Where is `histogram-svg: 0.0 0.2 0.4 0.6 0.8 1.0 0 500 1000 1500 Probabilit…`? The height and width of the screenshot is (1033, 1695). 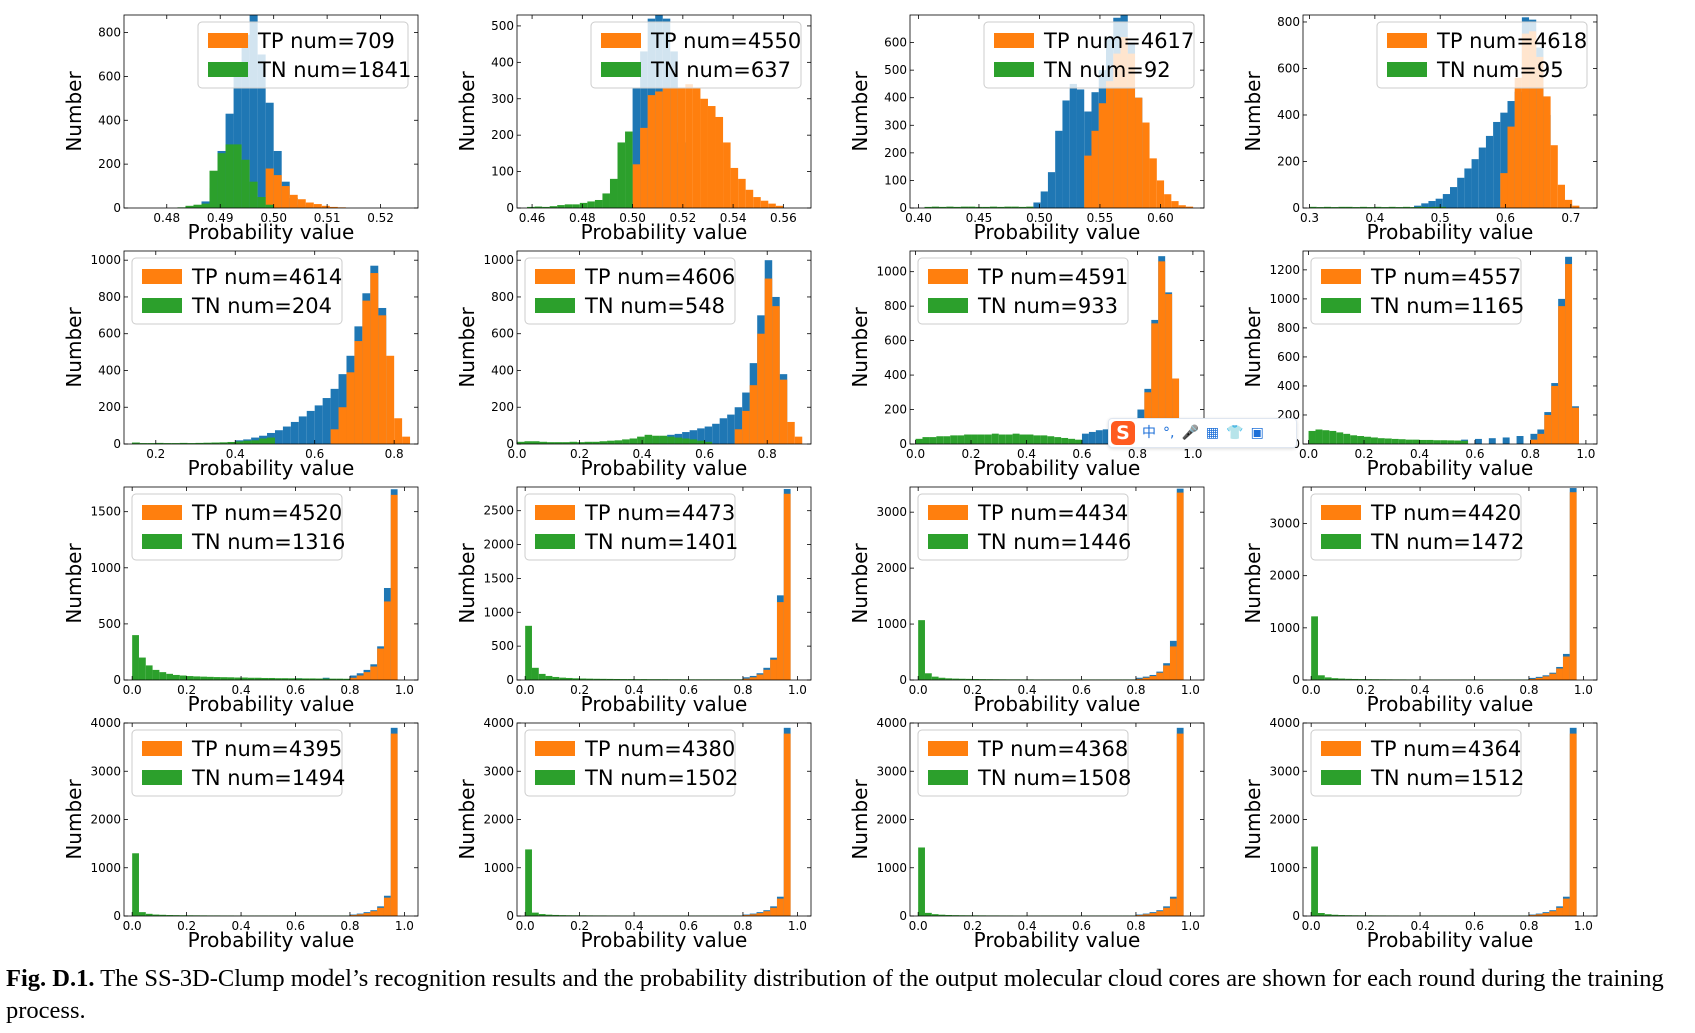 histogram-svg: 0.0 0.2 0.4 0.6 0.8 1.0 0 500 1000 1500 Probabilit… is located at coordinates (240, 601).